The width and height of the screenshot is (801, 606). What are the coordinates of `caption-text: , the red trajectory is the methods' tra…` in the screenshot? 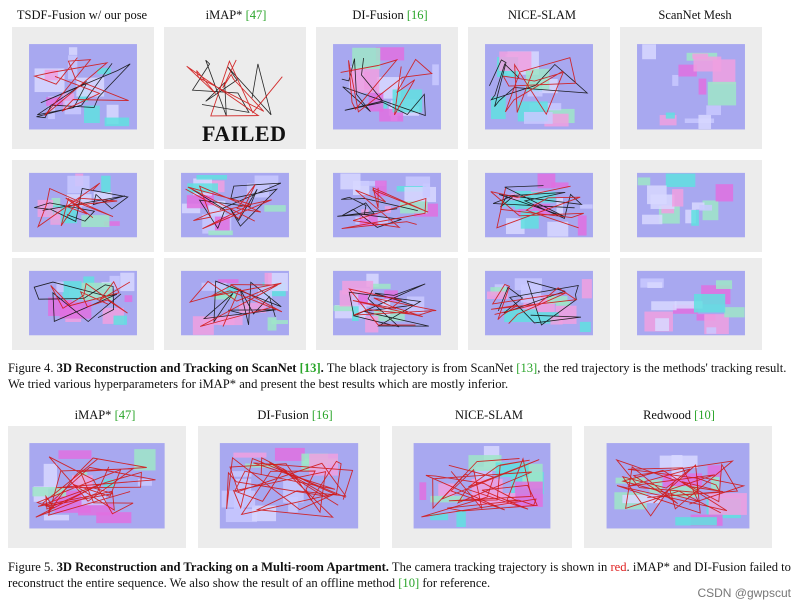 It's located at (397, 376).